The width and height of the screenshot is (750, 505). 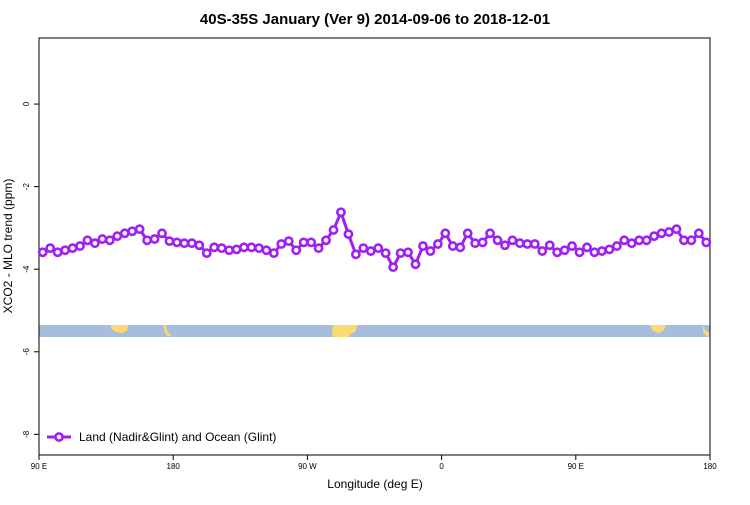 What do you see at coordinates (8, 246) in the screenshot?
I see `y-axis-label: XCO2 - MLO trend (ppm)` at bounding box center [8, 246].